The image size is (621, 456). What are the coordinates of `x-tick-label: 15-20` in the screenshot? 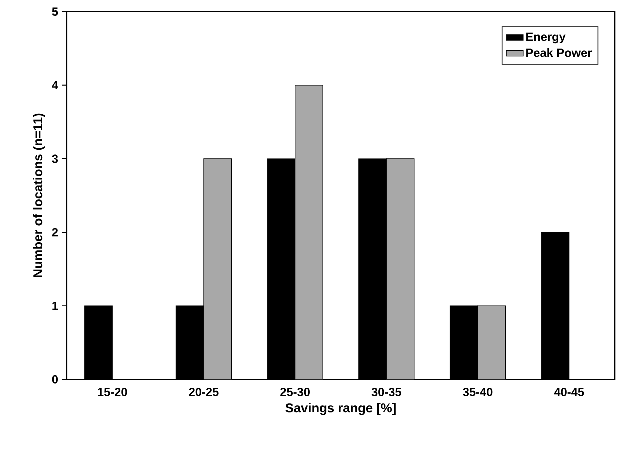 It's located at (113, 392).